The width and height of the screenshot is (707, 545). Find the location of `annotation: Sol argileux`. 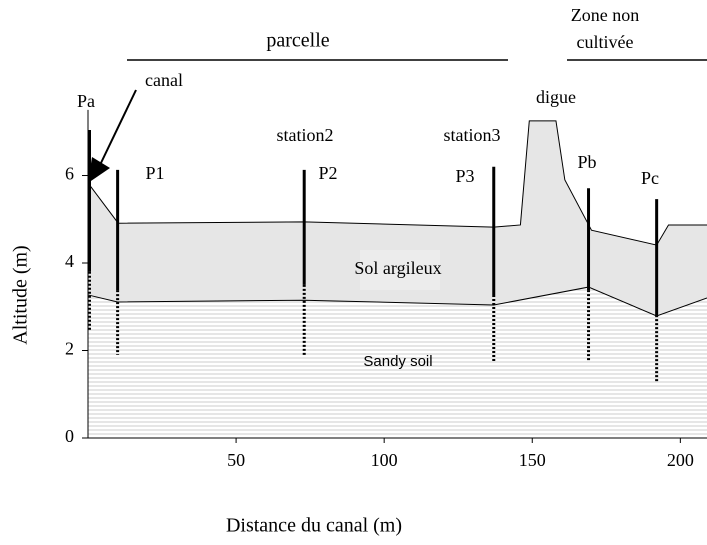

annotation: Sol argileux is located at coordinates (397, 268).